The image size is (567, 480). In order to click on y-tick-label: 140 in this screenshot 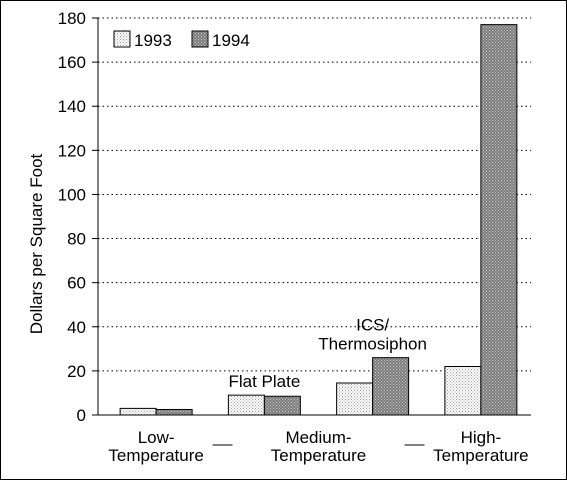, I will do `click(72, 106)`.